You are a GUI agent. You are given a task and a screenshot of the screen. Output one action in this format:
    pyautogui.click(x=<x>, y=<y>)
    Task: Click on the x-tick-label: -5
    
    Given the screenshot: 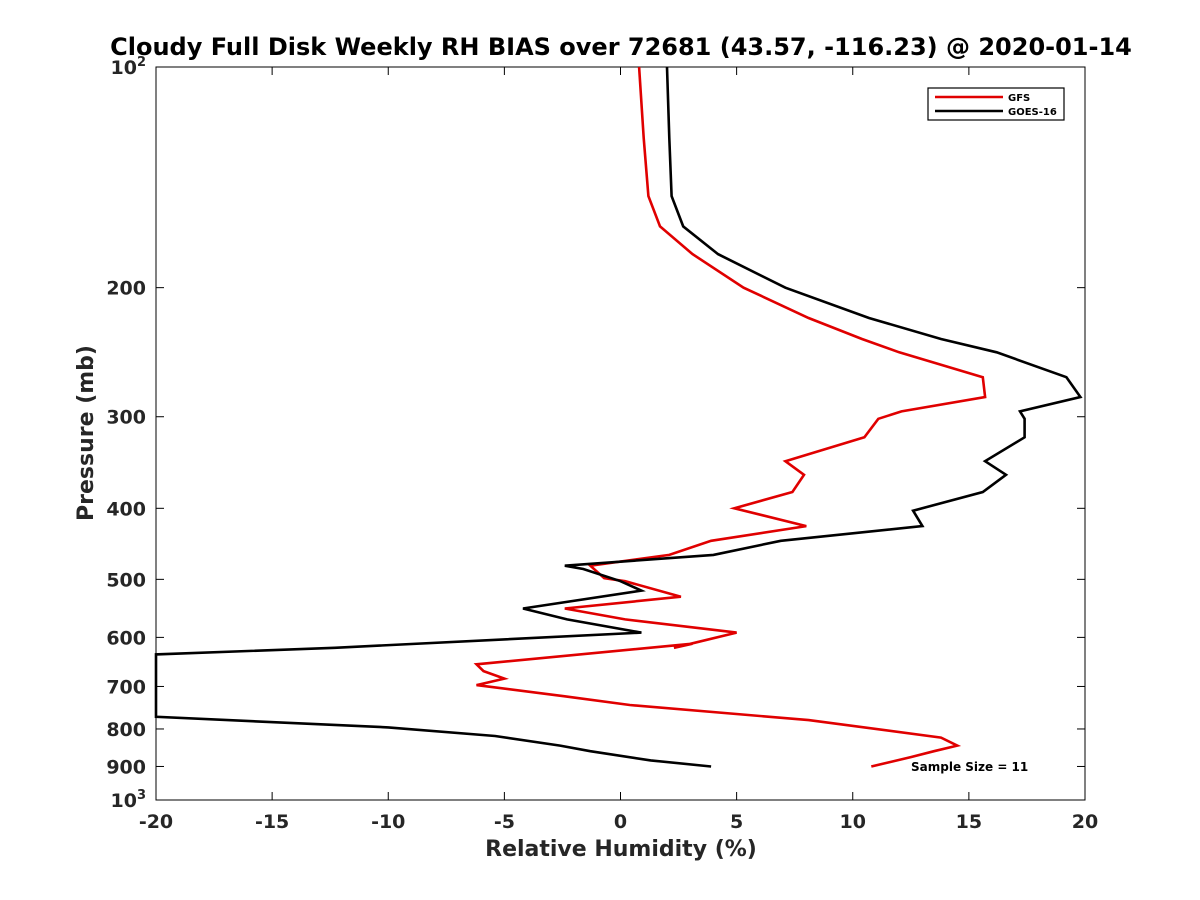 What is the action you would take?
    pyautogui.click(x=504, y=822)
    